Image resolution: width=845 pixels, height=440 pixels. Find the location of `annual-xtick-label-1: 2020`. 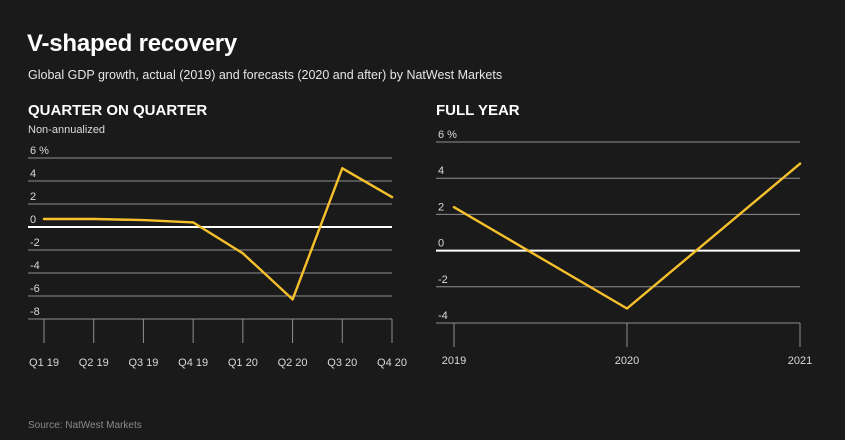

annual-xtick-label-1: 2020 is located at coordinates (627, 361).